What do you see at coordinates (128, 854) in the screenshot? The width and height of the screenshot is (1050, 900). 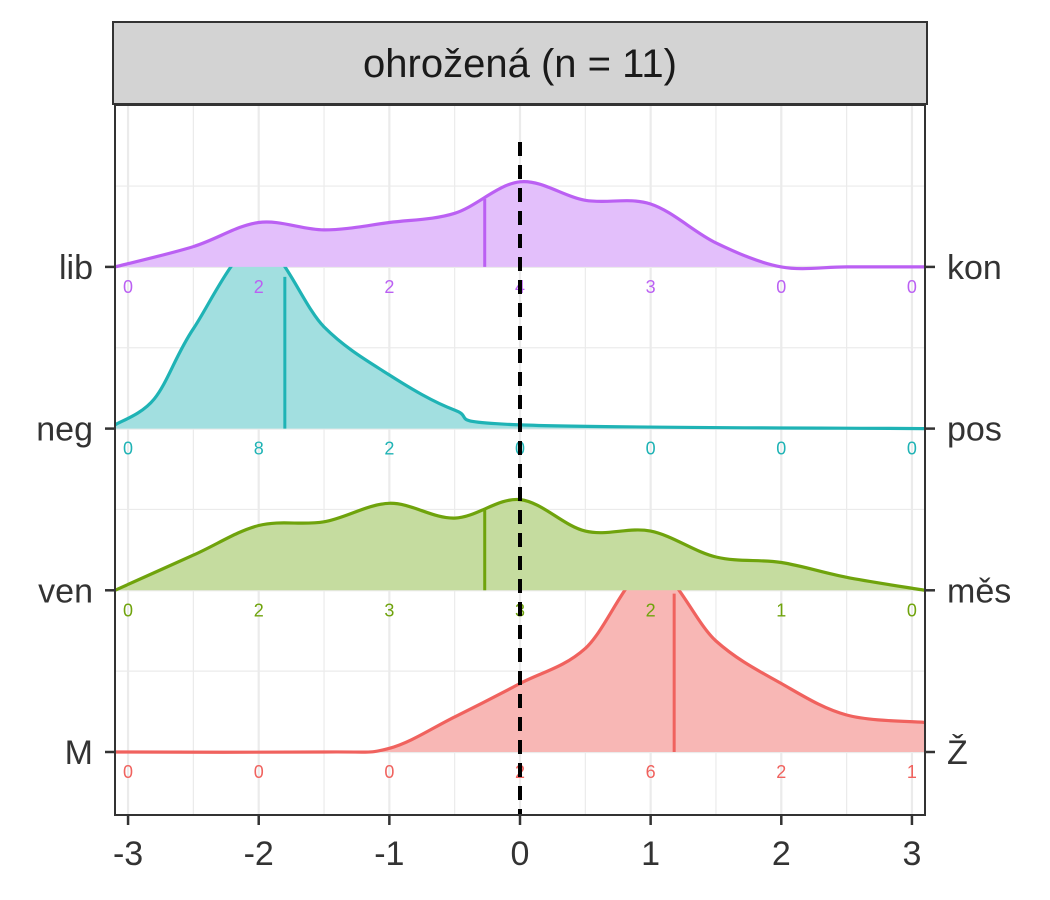 I see `x-tick-label: -3` at bounding box center [128, 854].